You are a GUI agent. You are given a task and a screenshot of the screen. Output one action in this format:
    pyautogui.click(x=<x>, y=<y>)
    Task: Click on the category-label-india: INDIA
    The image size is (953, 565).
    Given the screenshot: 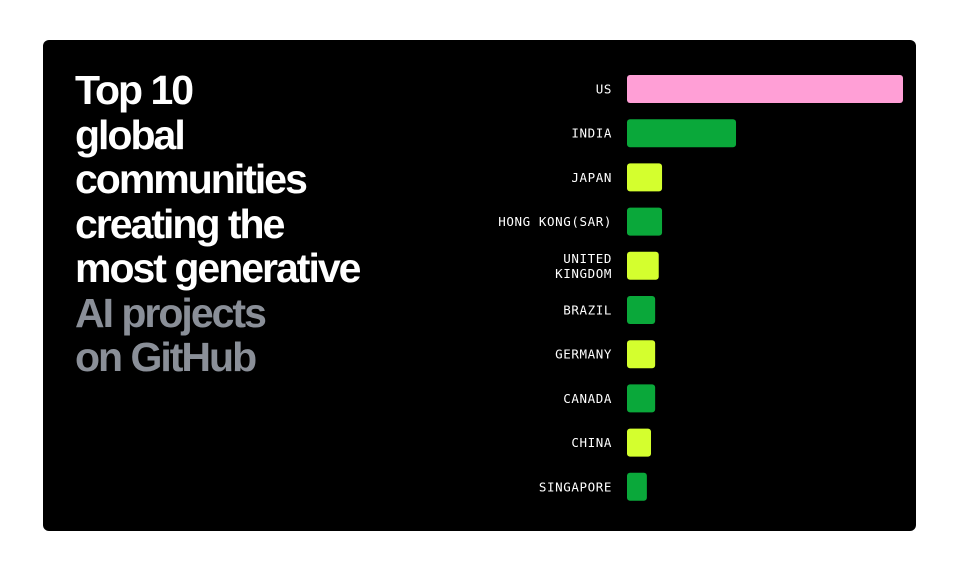 What is the action you would take?
    pyautogui.click(x=591, y=133)
    